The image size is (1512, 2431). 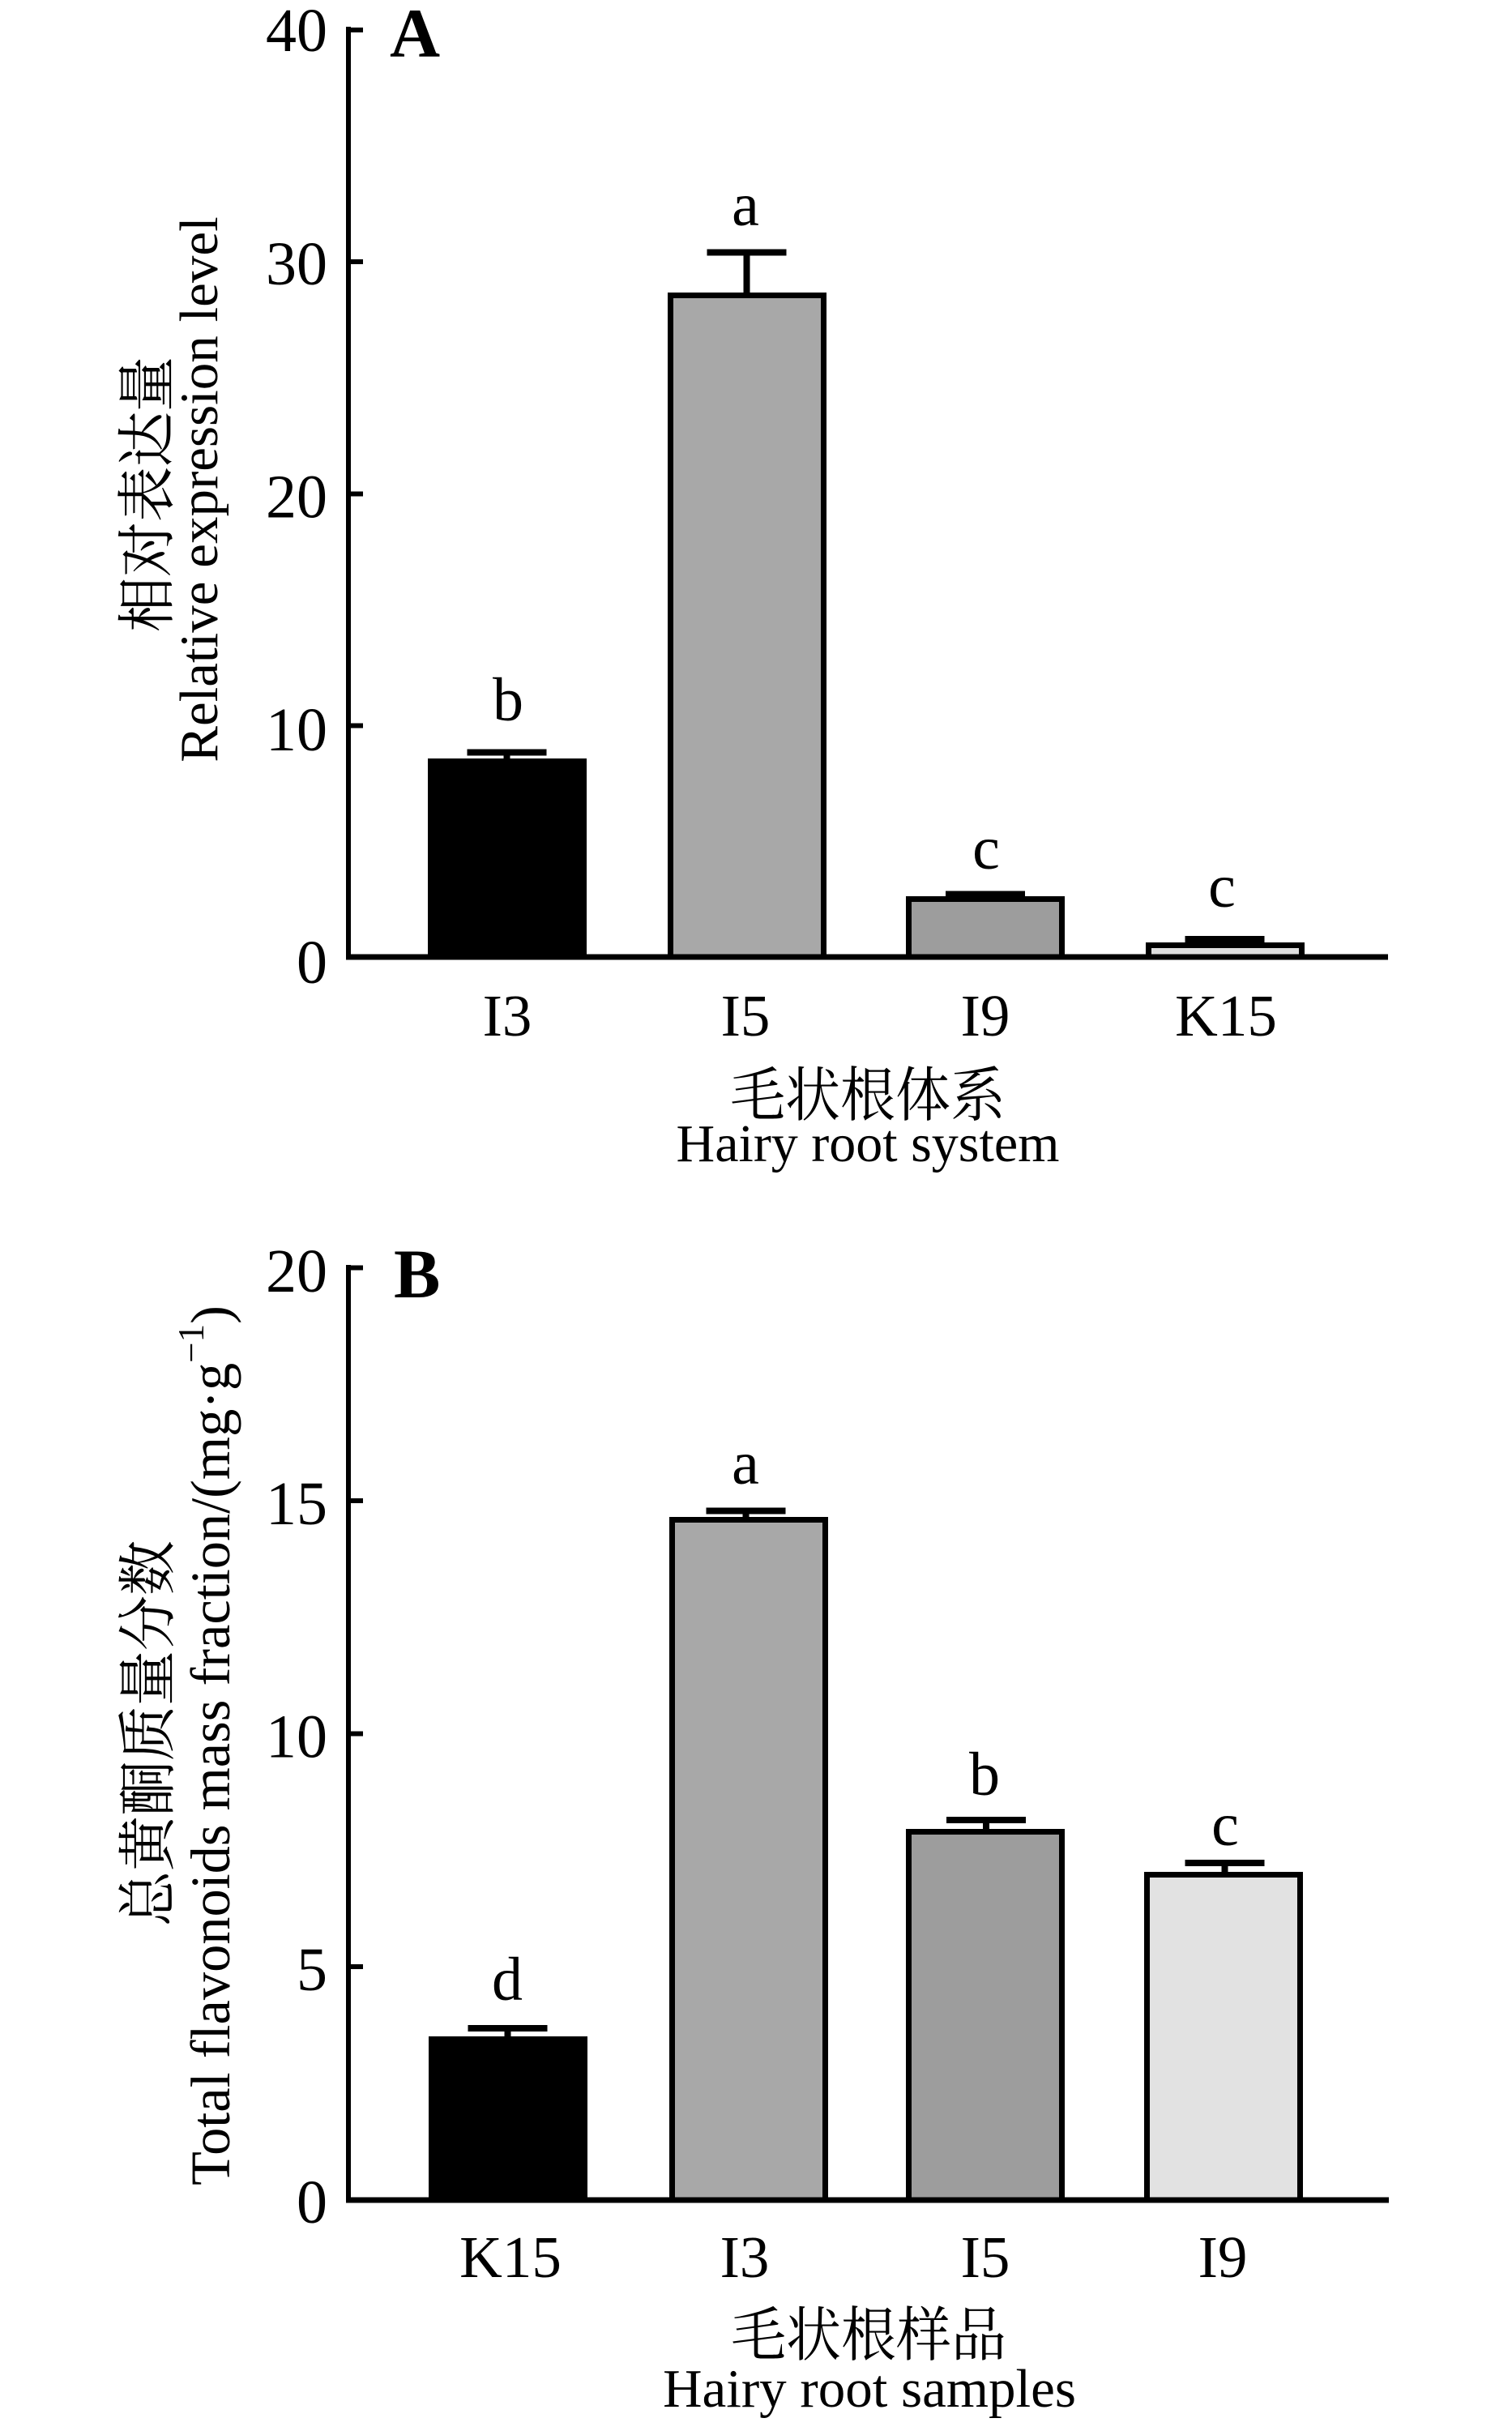 What do you see at coordinates (507, 1980) in the screenshot?
I see `svg-text: d` at bounding box center [507, 1980].